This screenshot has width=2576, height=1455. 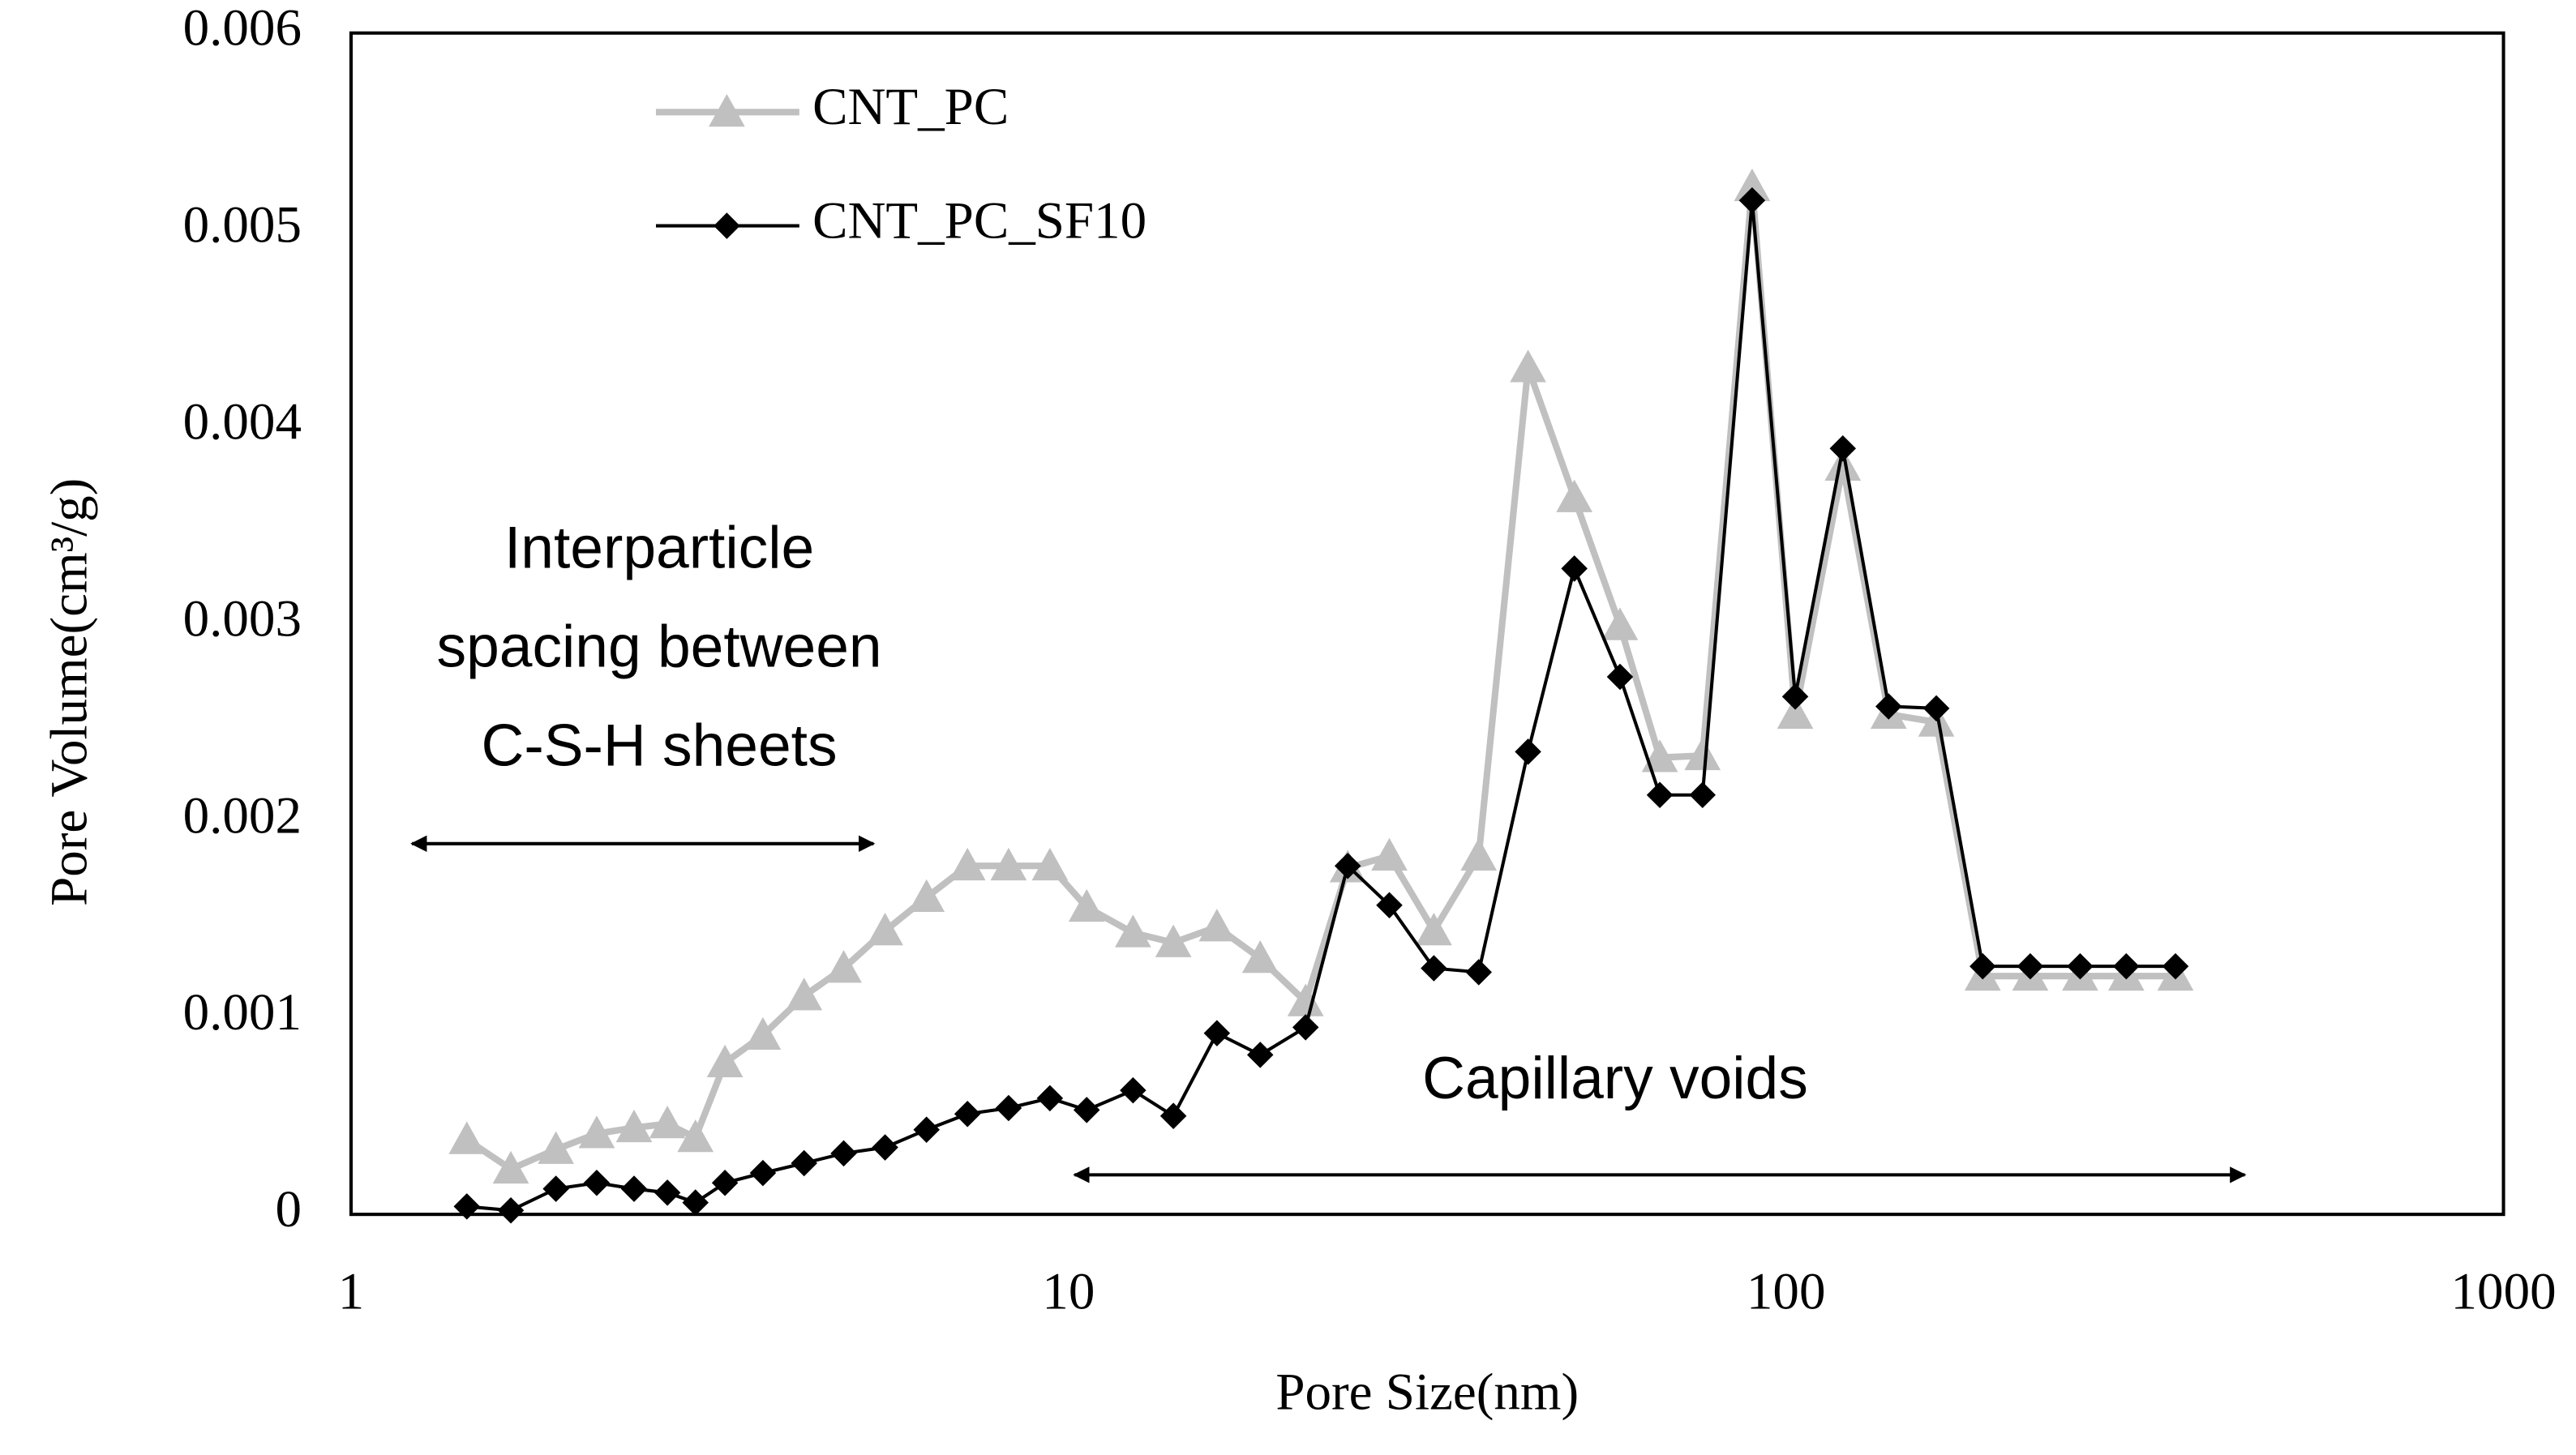 What do you see at coordinates (69, 692) in the screenshot?
I see `y-axis-label: Pore Volume(cm³/g)` at bounding box center [69, 692].